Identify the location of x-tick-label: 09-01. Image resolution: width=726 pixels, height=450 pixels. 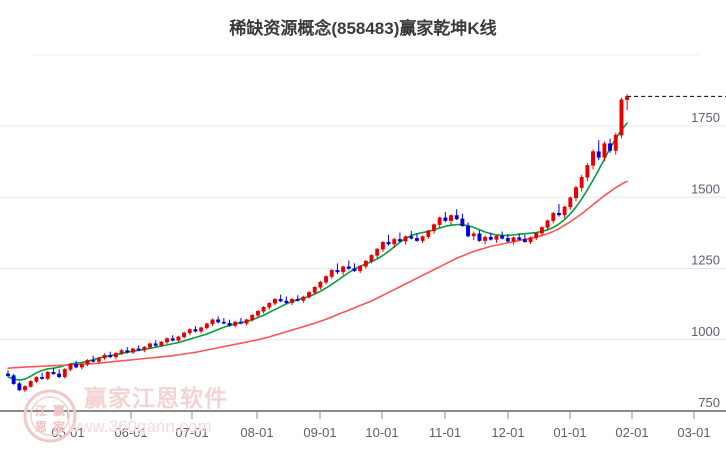
(319, 432).